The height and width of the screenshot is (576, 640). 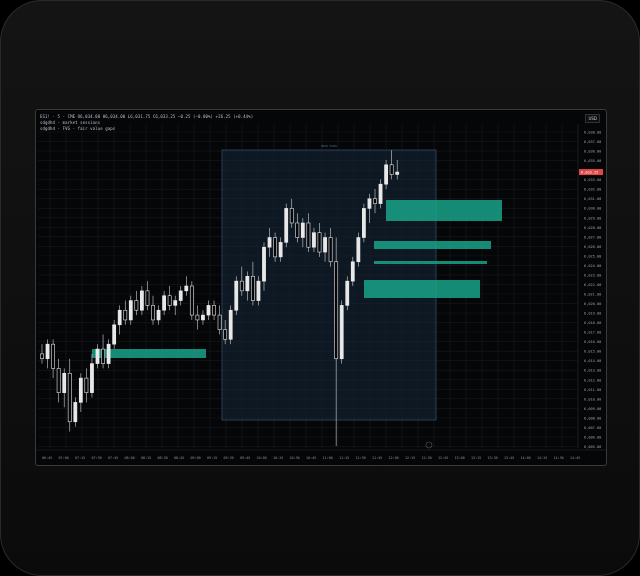 What do you see at coordinates (146, 458) in the screenshot?
I see `time-axis-label: 08:15` at bounding box center [146, 458].